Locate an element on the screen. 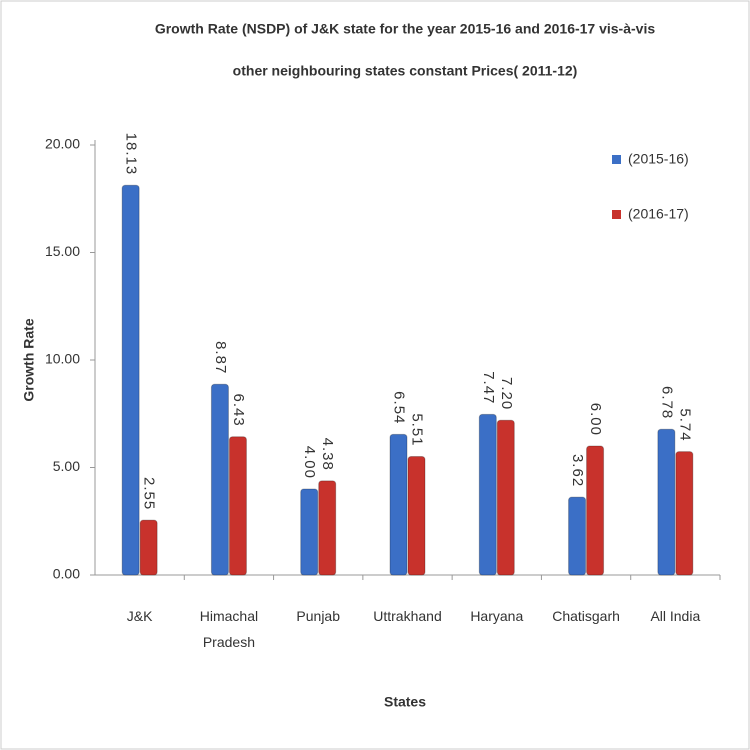 The width and height of the screenshot is (750, 750). value-label: 5.74 is located at coordinates (684, 424).